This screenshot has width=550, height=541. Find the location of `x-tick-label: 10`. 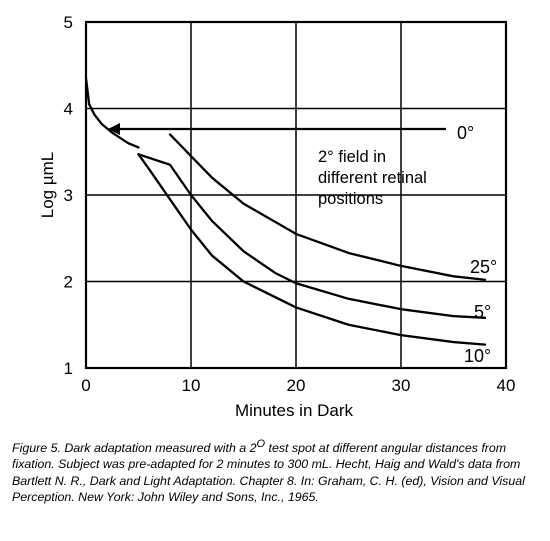

x-tick-label: 10 is located at coordinates (191, 385).